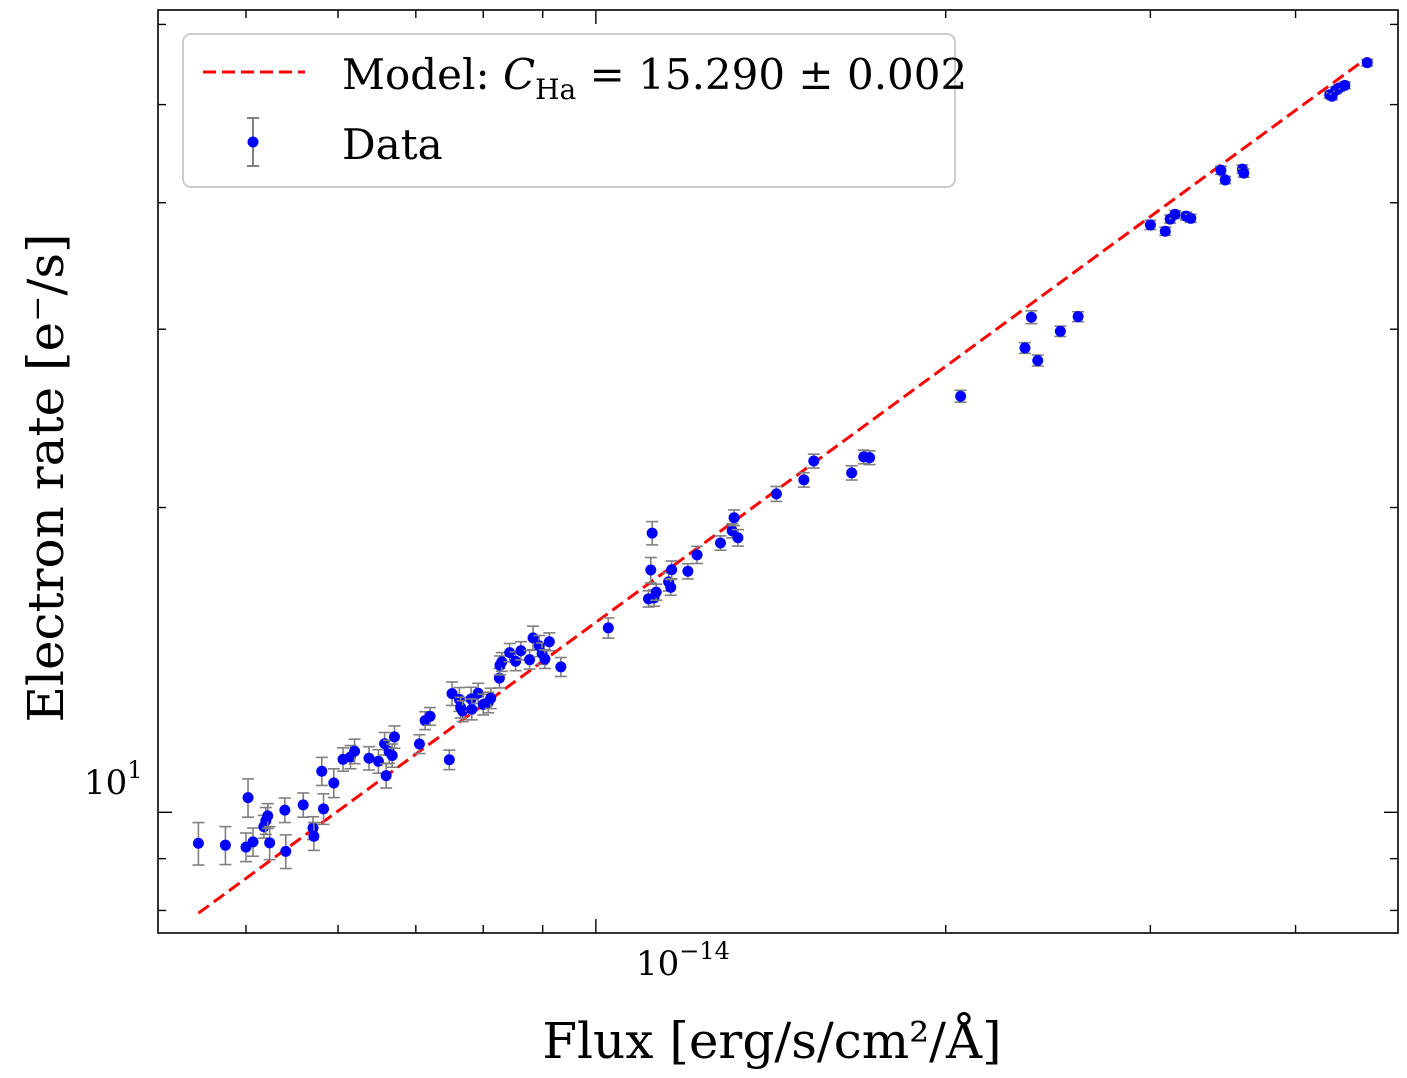 The width and height of the screenshot is (1407, 1078). Describe the element at coordinates (392, 144) in the screenshot. I see `legend-data-label: Data` at that location.